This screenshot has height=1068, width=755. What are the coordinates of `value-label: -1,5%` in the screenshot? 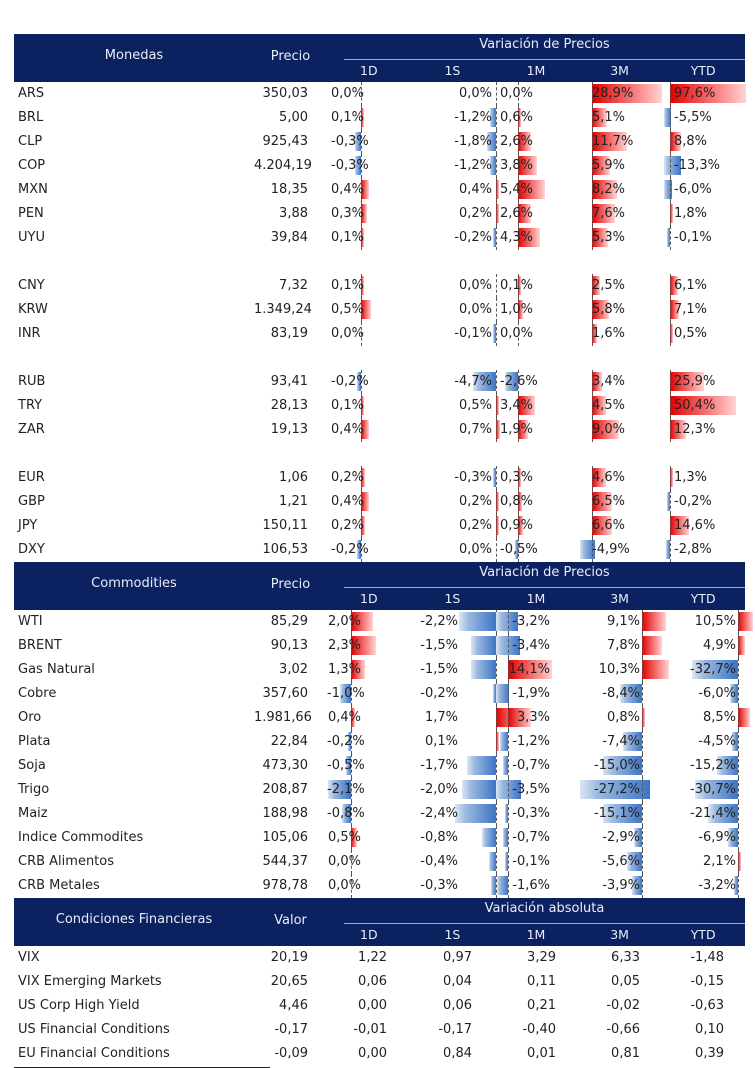 It's located at (439, 645).